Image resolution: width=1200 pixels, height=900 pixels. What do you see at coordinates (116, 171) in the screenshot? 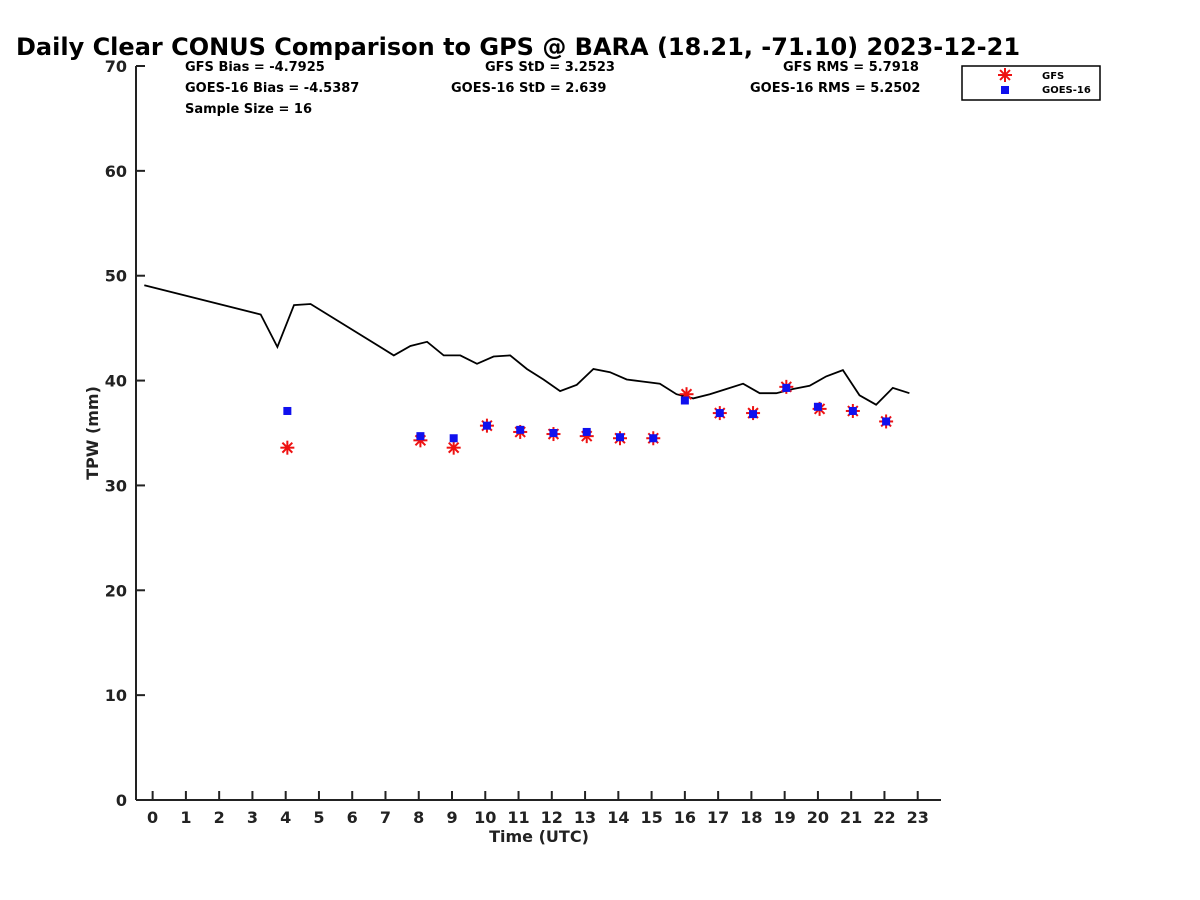
I see `y-tick-label: 60` at bounding box center [116, 171].